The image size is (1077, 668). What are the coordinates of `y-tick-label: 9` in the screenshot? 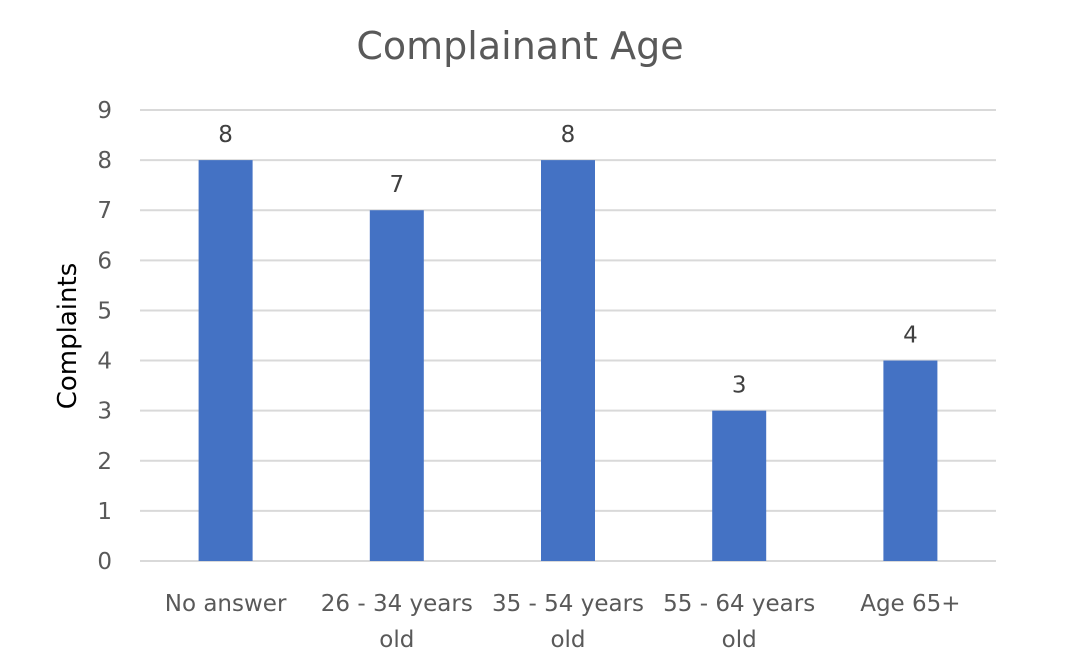 It's located at (104, 111).